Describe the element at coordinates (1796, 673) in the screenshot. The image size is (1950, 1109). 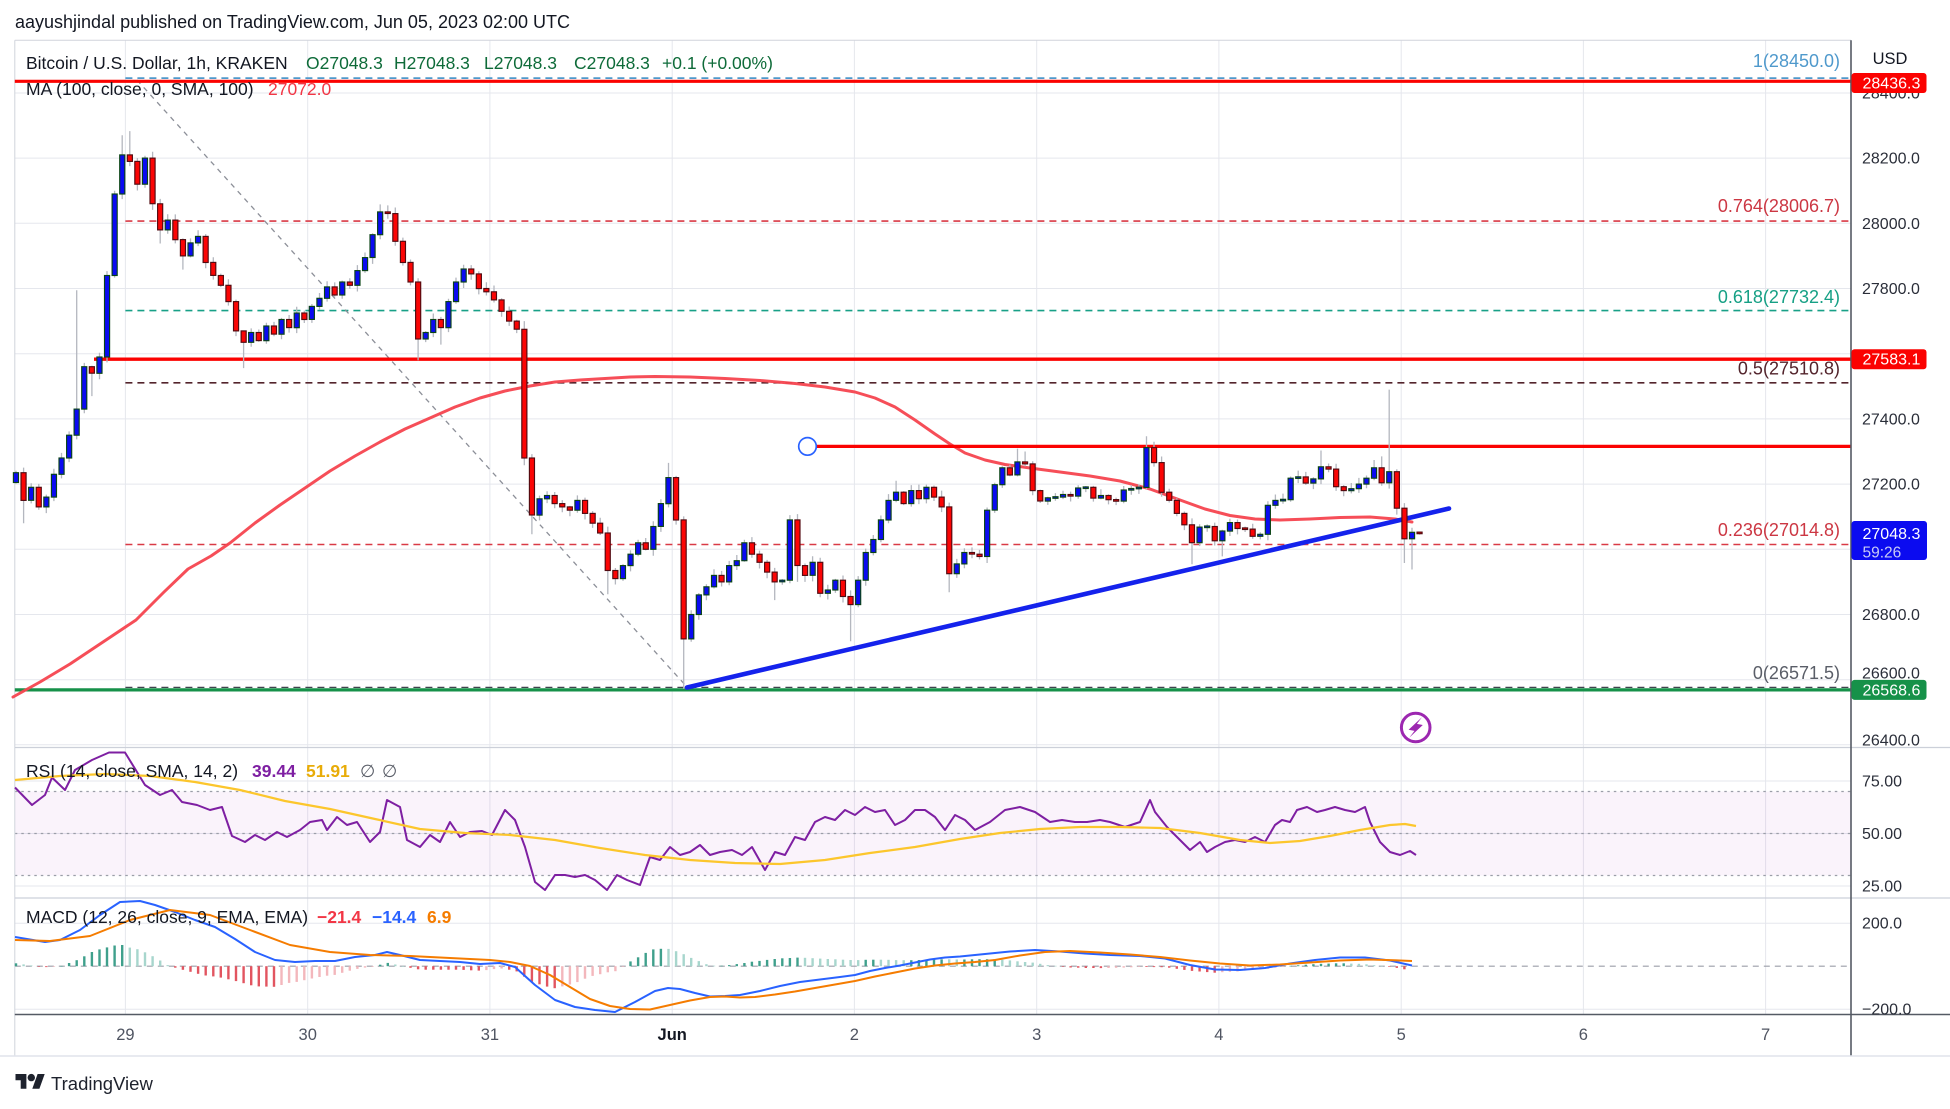
I see `svg-text: 0(26571.5)` at that location.